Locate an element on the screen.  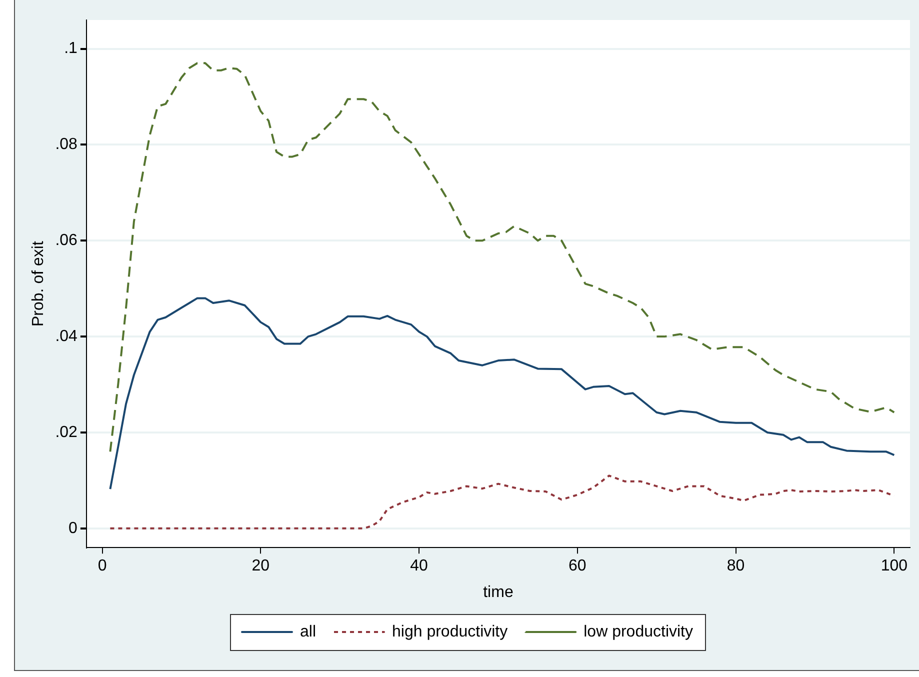
y-axis-title: Prob. of exit is located at coordinates (39, 283).